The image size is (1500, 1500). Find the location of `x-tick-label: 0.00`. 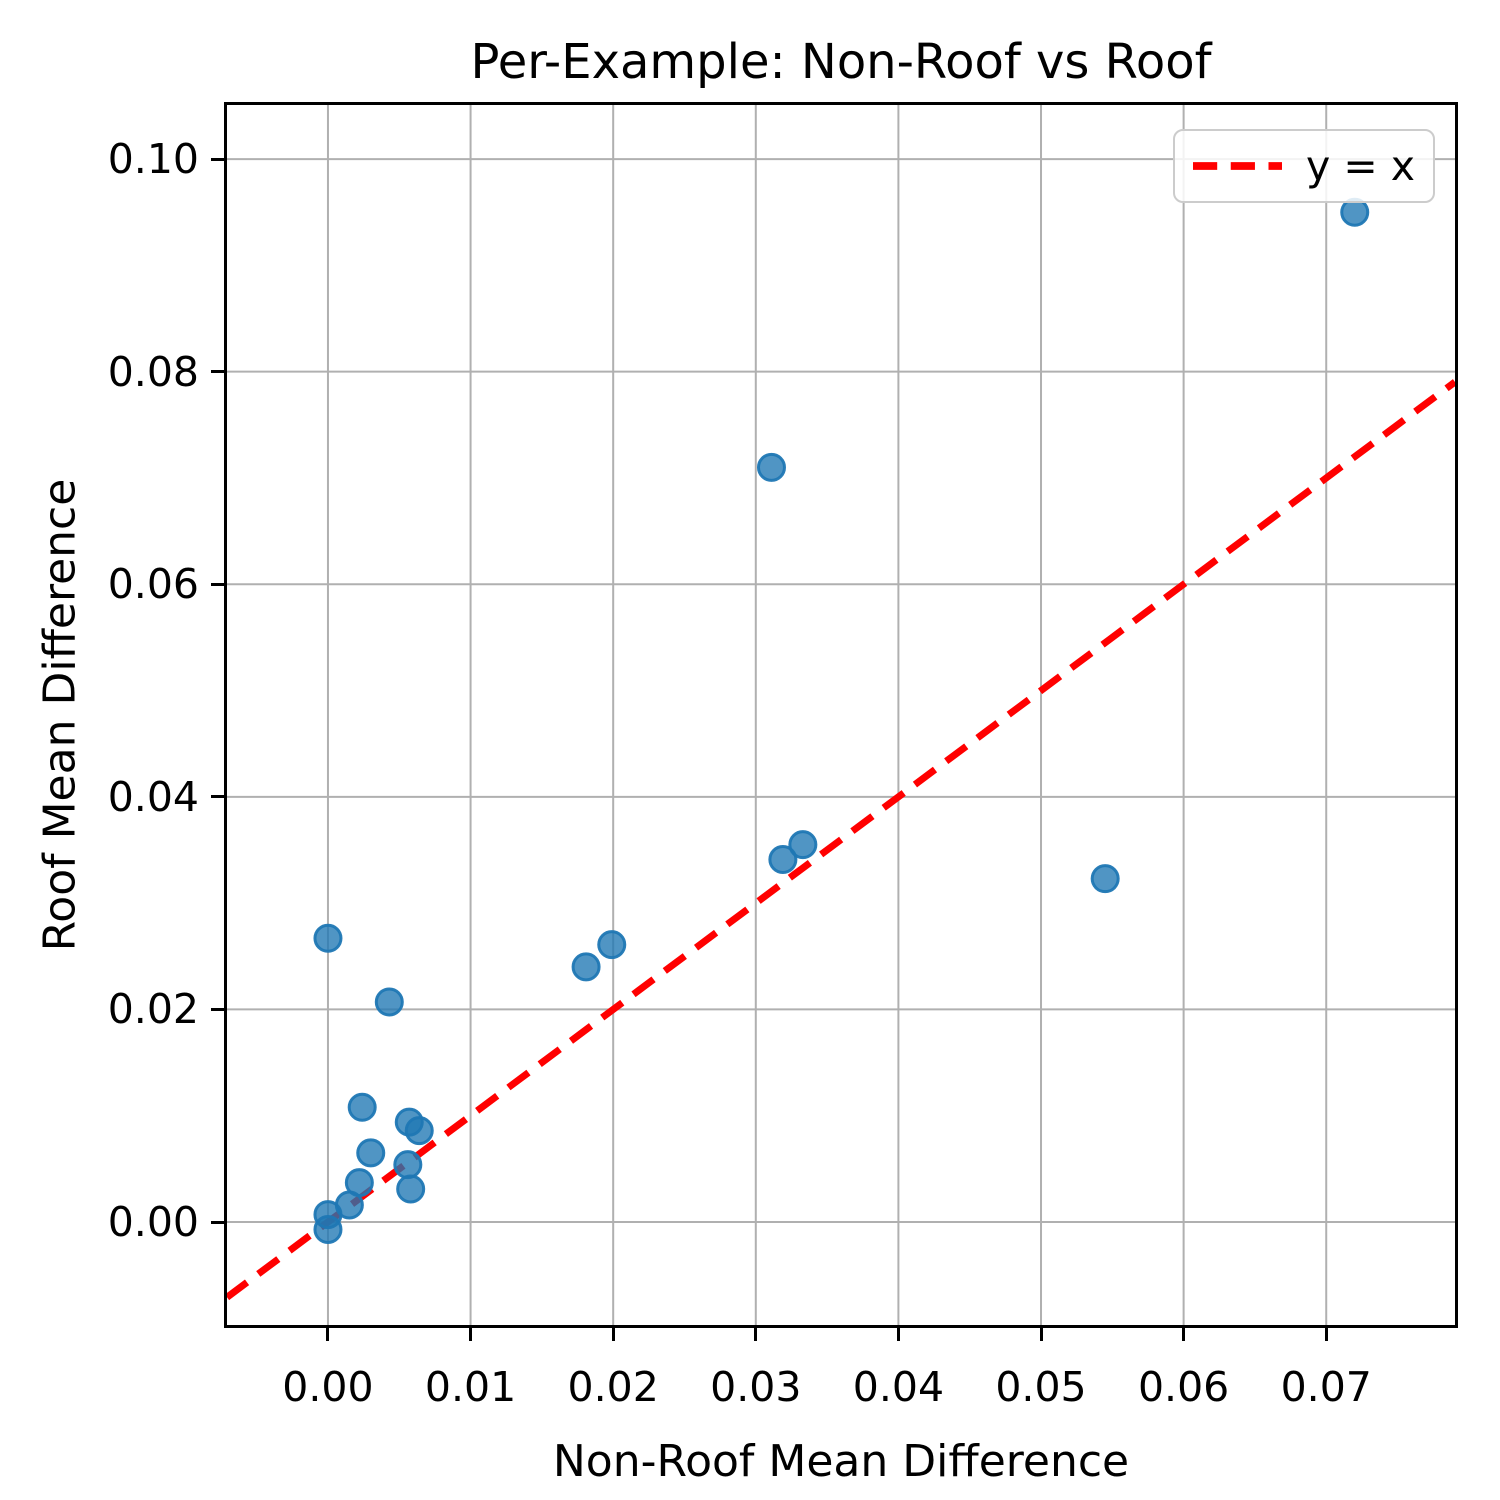

x-tick-label: 0.00 is located at coordinates (328, 1387).